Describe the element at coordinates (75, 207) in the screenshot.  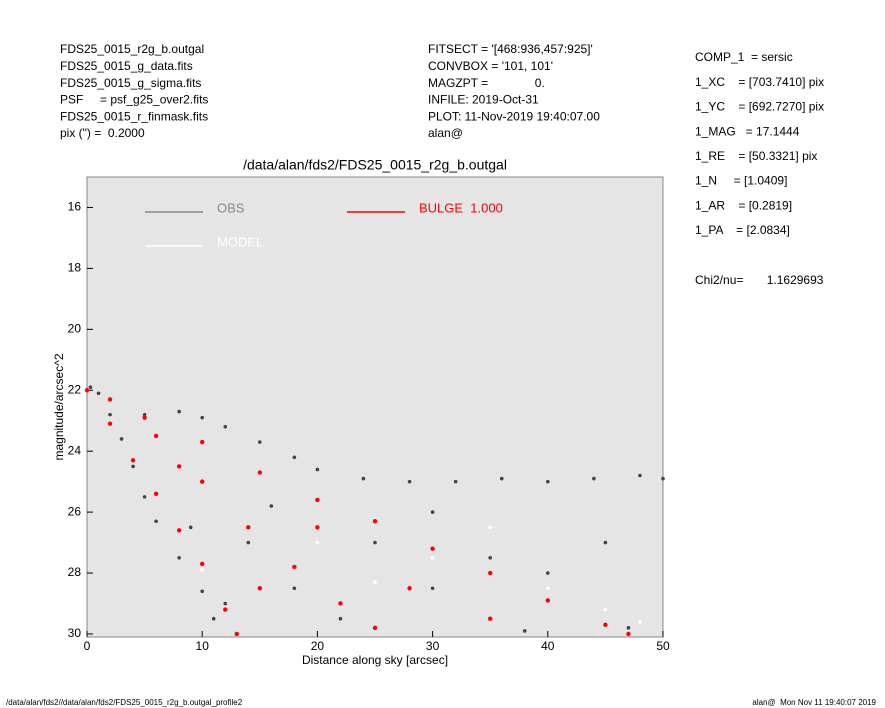
I see `y-tick-label: 16` at that location.